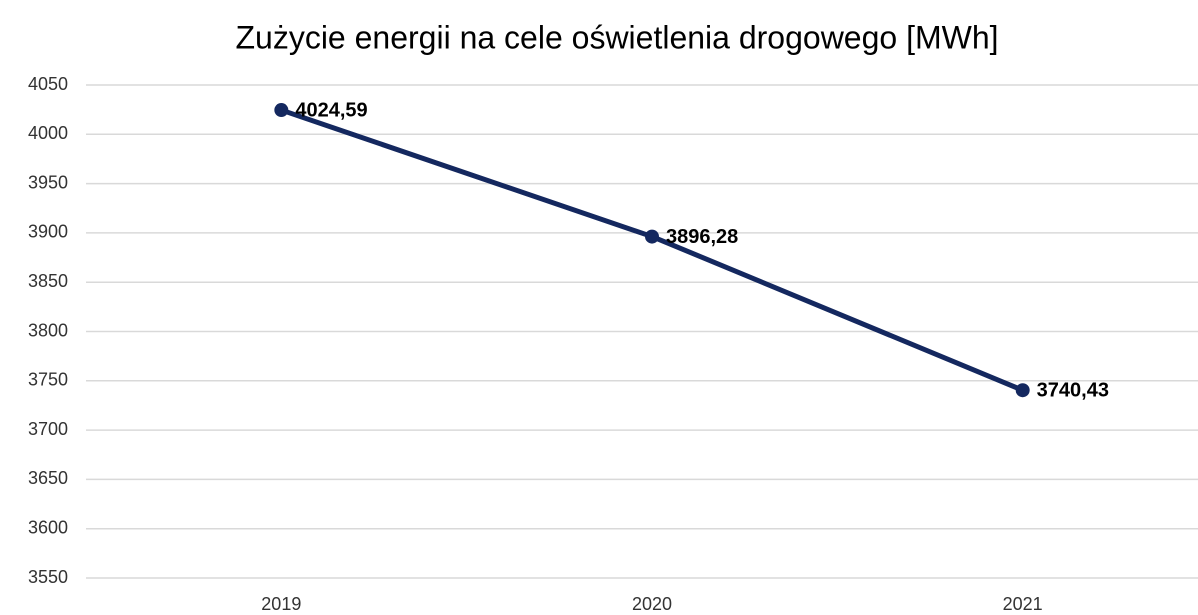 Image resolution: width=1198 pixels, height=615 pixels. What do you see at coordinates (48, 380) in the screenshot?
I see `y-tick-label: 3750` at bounding box center [48, 380].